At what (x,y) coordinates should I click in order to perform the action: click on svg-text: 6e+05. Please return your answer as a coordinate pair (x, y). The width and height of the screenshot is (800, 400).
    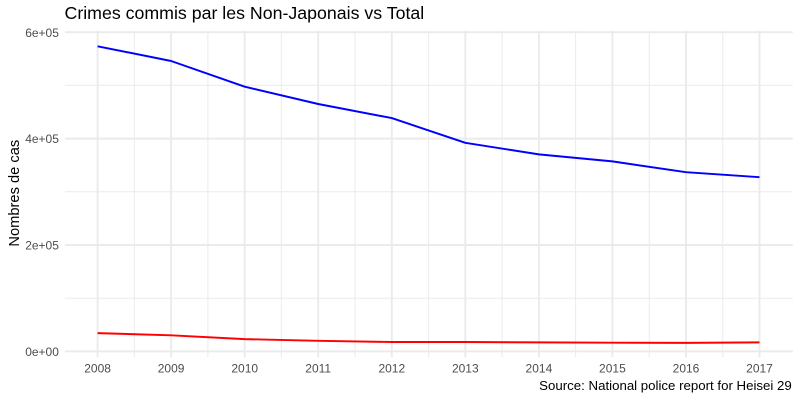
    Looking at the image, I should click on (42, 33).